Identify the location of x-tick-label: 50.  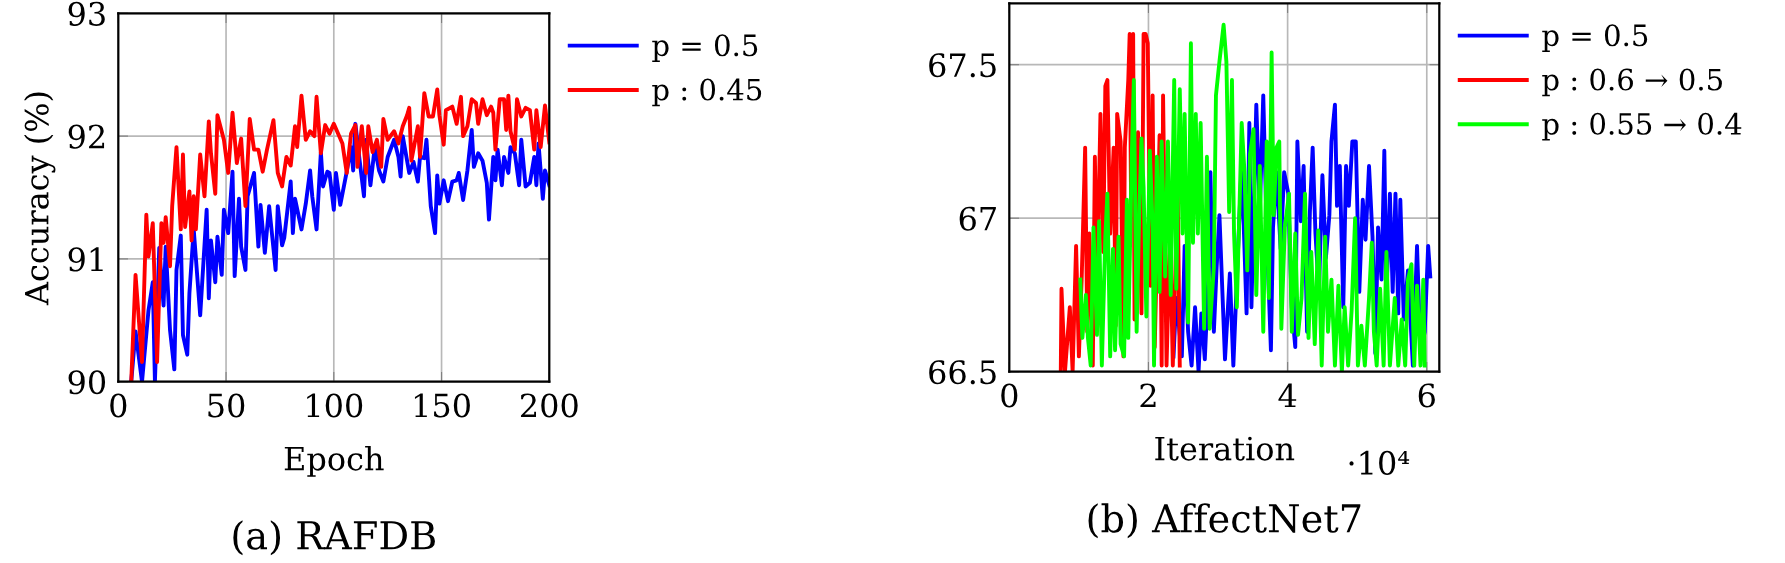
(226, 405).